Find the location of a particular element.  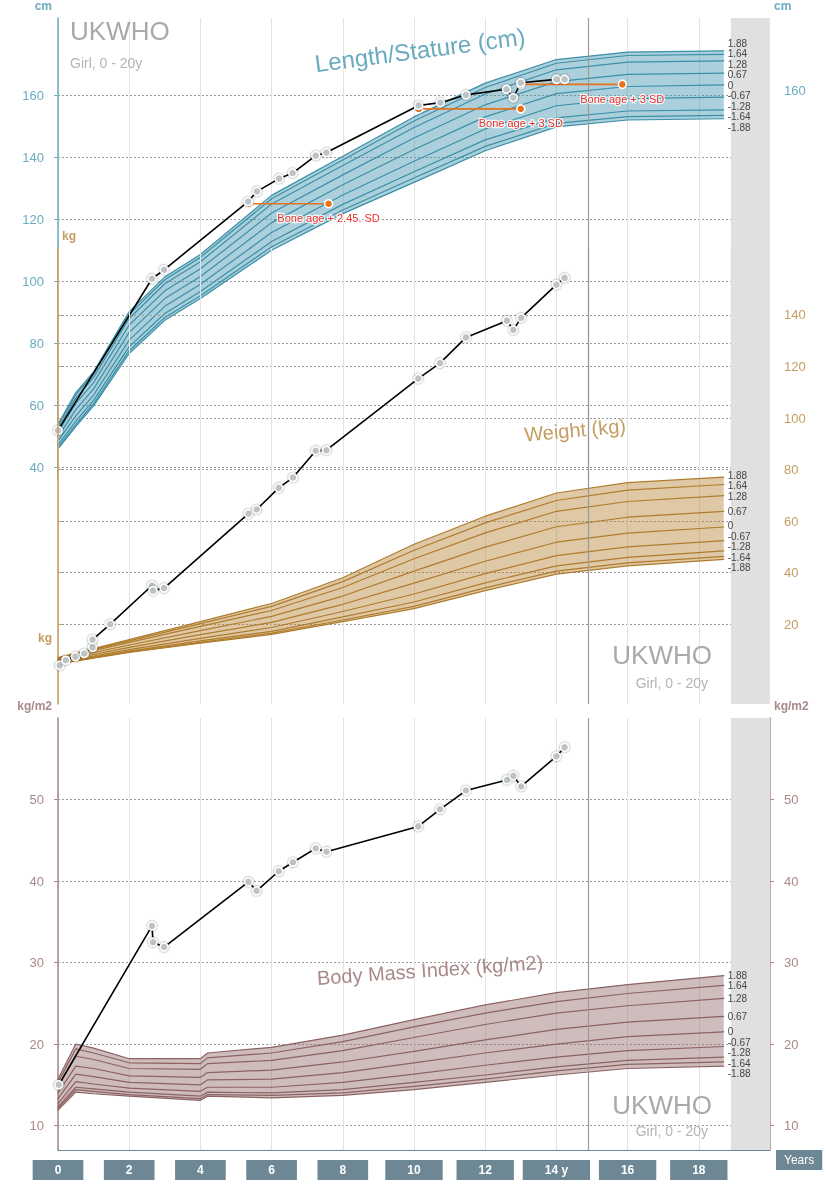

y-axis-title: kg/m2 is located at coordinates (35, 706).